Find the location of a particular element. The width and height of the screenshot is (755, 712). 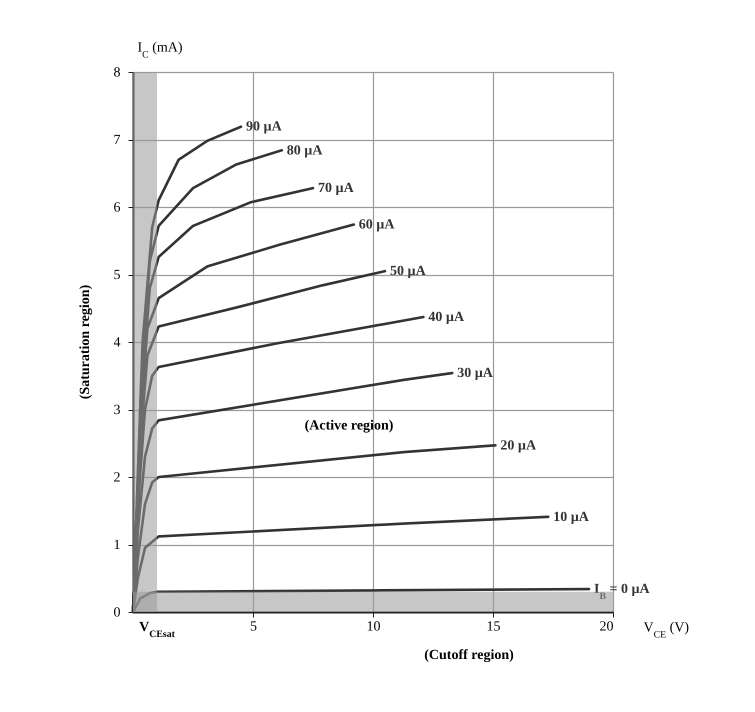

x-tick-label: 20 is located at coordinates (607, 627).